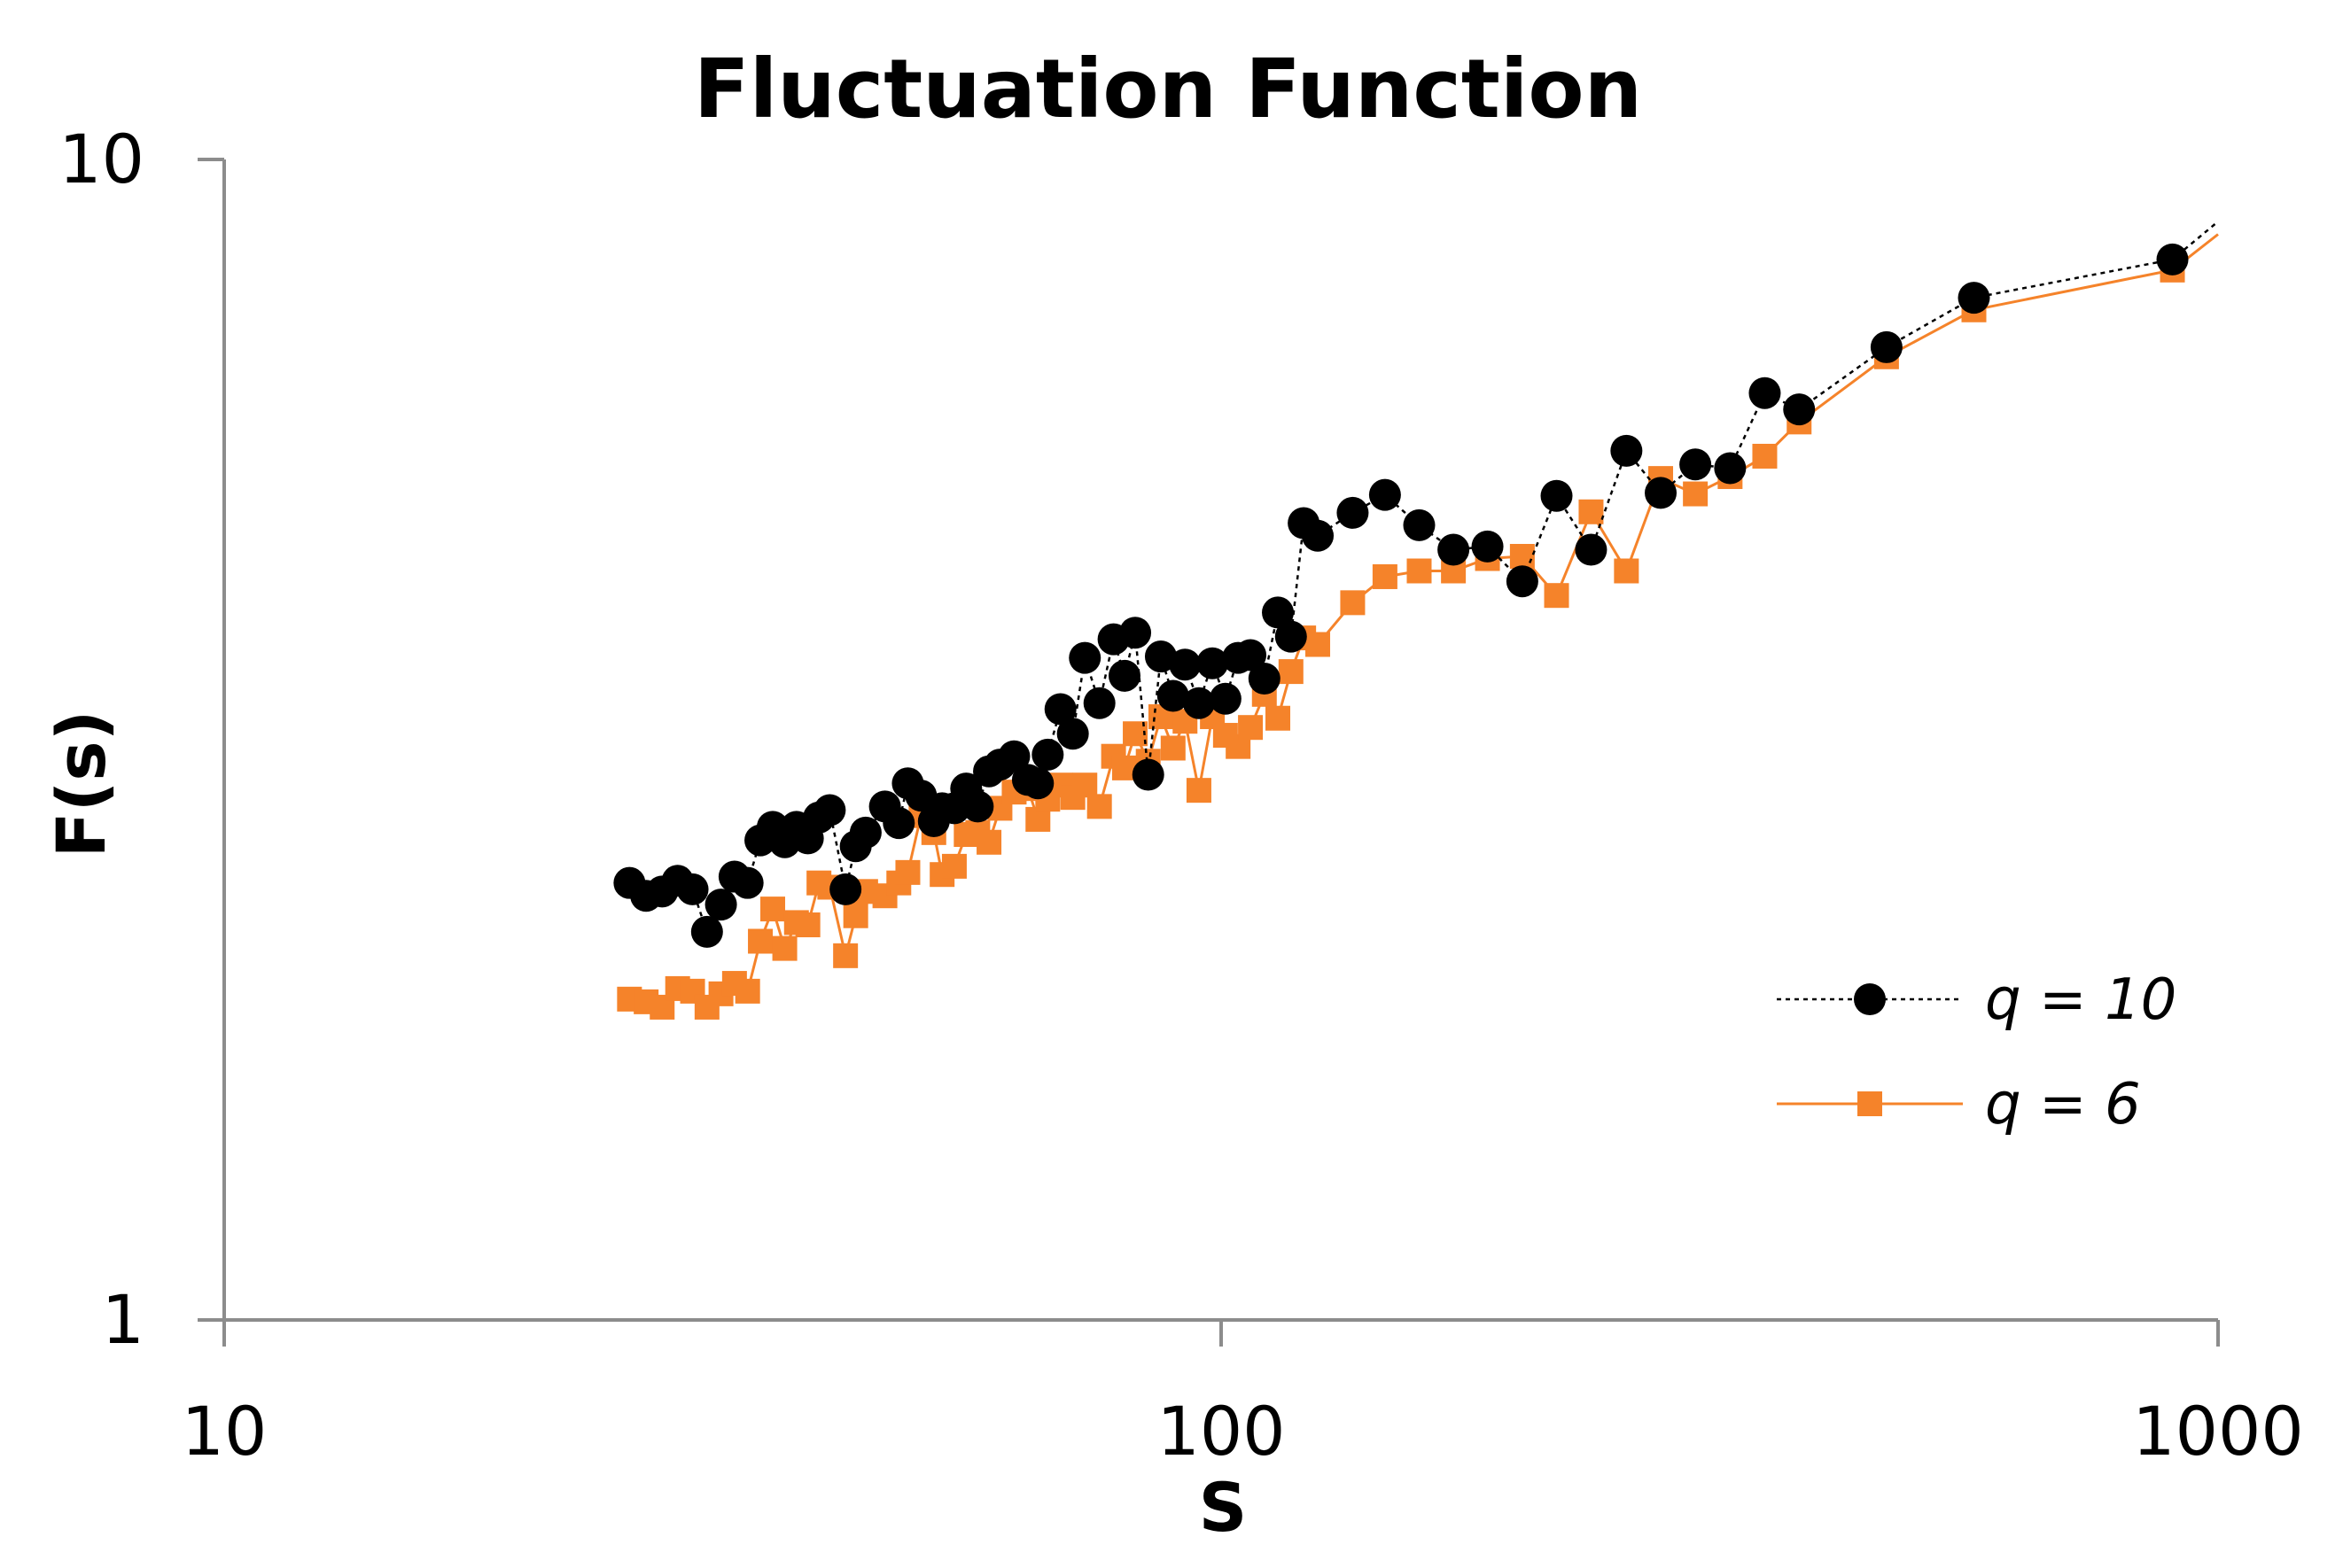 The image size is (2343, 1568). What do you see at coordinates (1976, 1052) in the screenshot?
I see `legend: q = 10 q = 6` at bounding box center [1976, 1052].